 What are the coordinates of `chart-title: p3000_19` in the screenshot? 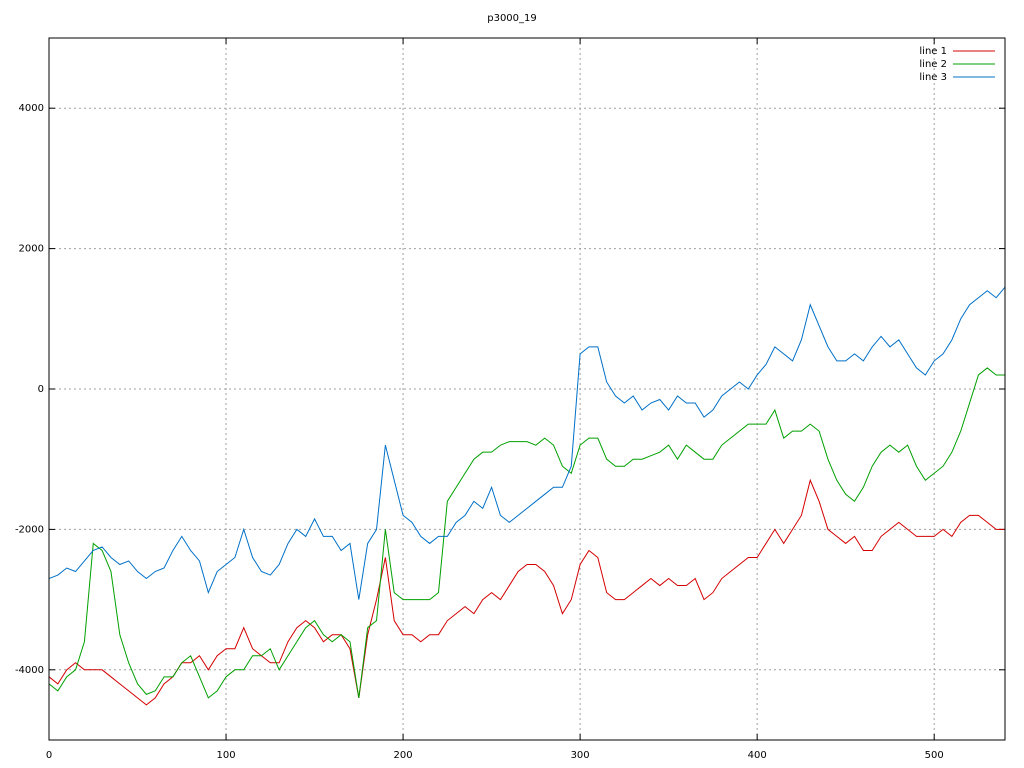 It's located at (512, 18).